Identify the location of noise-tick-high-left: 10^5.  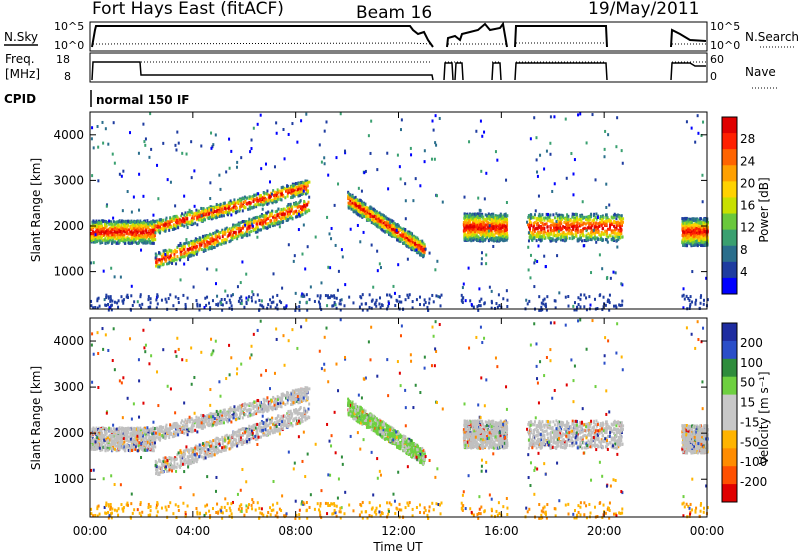
(69, 26).